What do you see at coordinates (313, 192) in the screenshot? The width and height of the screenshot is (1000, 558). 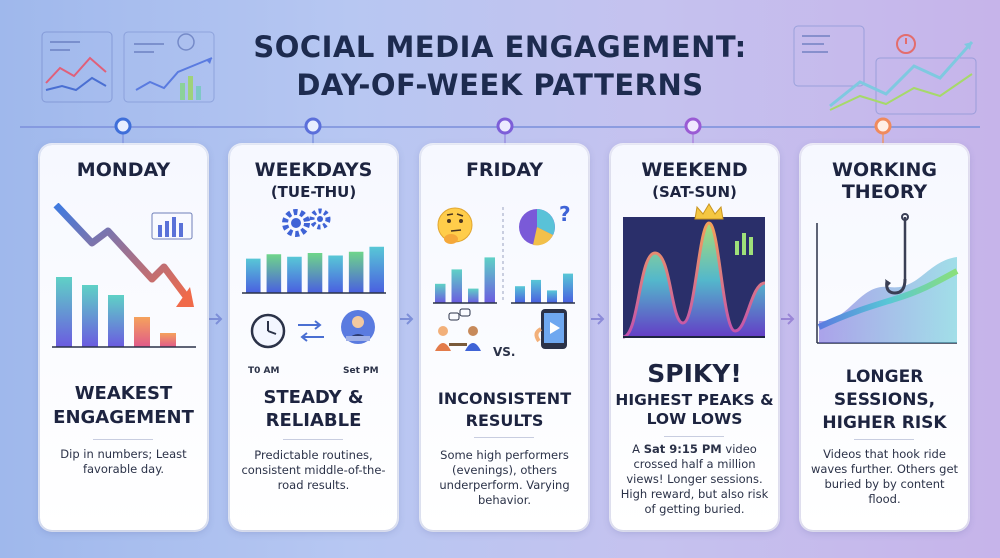 I see `card-subheading: (TUE-THU)` at bounding box center [313, 192].